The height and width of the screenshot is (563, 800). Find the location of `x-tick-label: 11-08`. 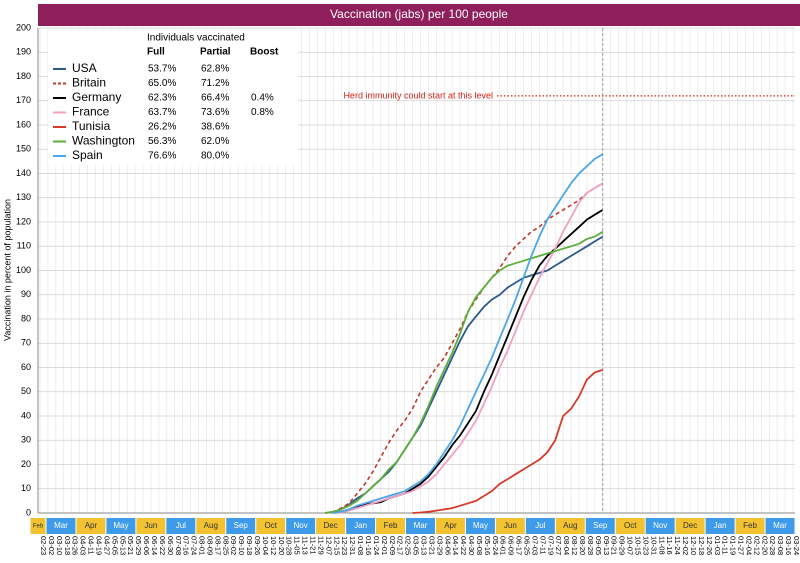

x-tick-label: 11-08 is located at coordinates (661, 545).